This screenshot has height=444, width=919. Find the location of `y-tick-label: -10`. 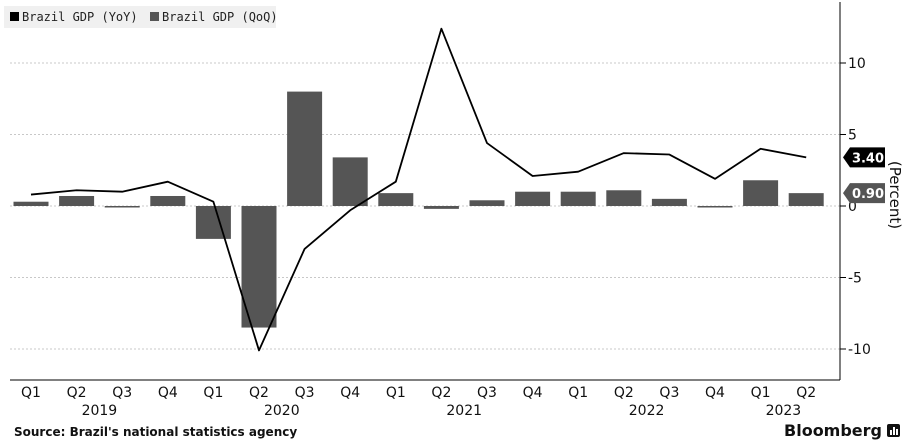

y-tick-label: -10 is located at coordinates (859, 350).